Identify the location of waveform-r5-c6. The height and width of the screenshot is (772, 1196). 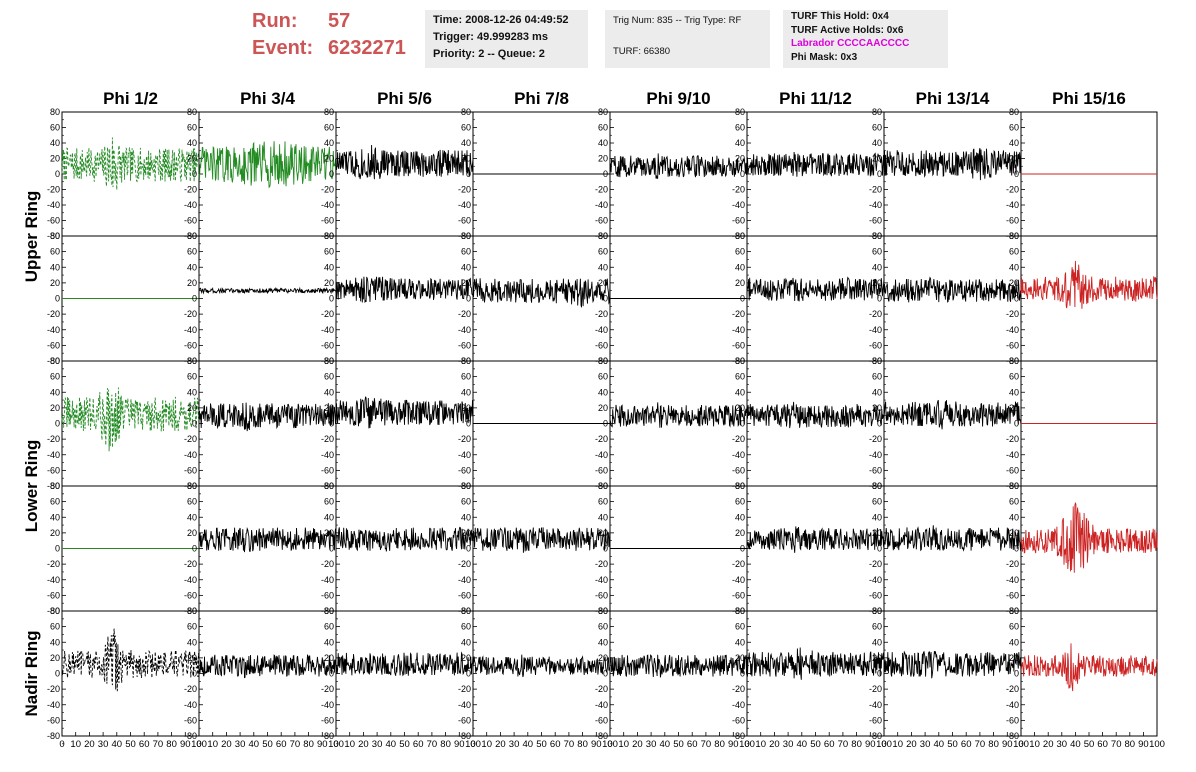
(815, 663).